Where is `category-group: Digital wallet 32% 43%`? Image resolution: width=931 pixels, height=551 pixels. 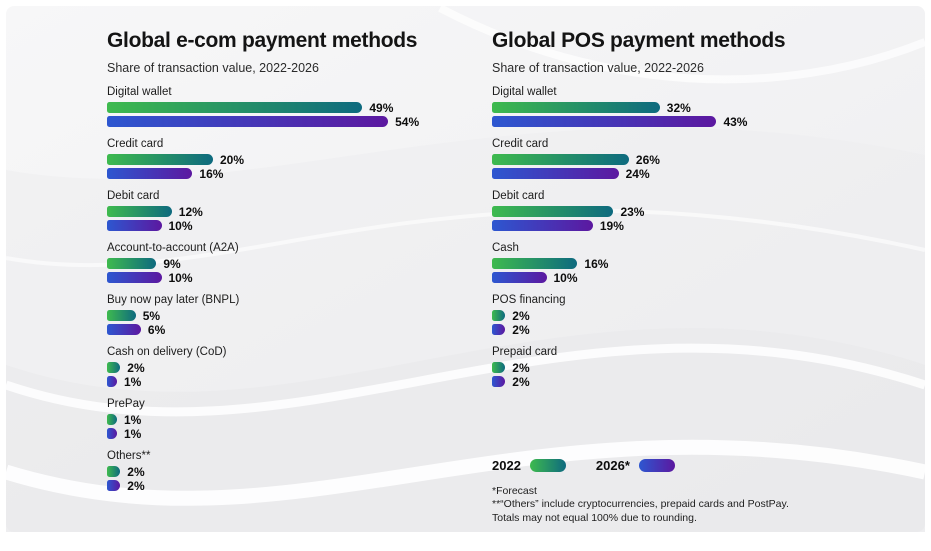 category-group: Digital wallet 32% 43% is located at coordinates (672, 107).